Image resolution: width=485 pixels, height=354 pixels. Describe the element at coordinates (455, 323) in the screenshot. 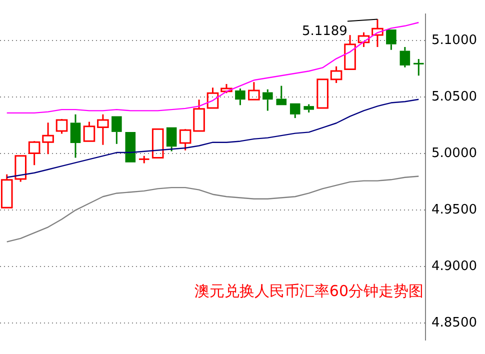

I see `y-tick-label: 4.8500` at that location.